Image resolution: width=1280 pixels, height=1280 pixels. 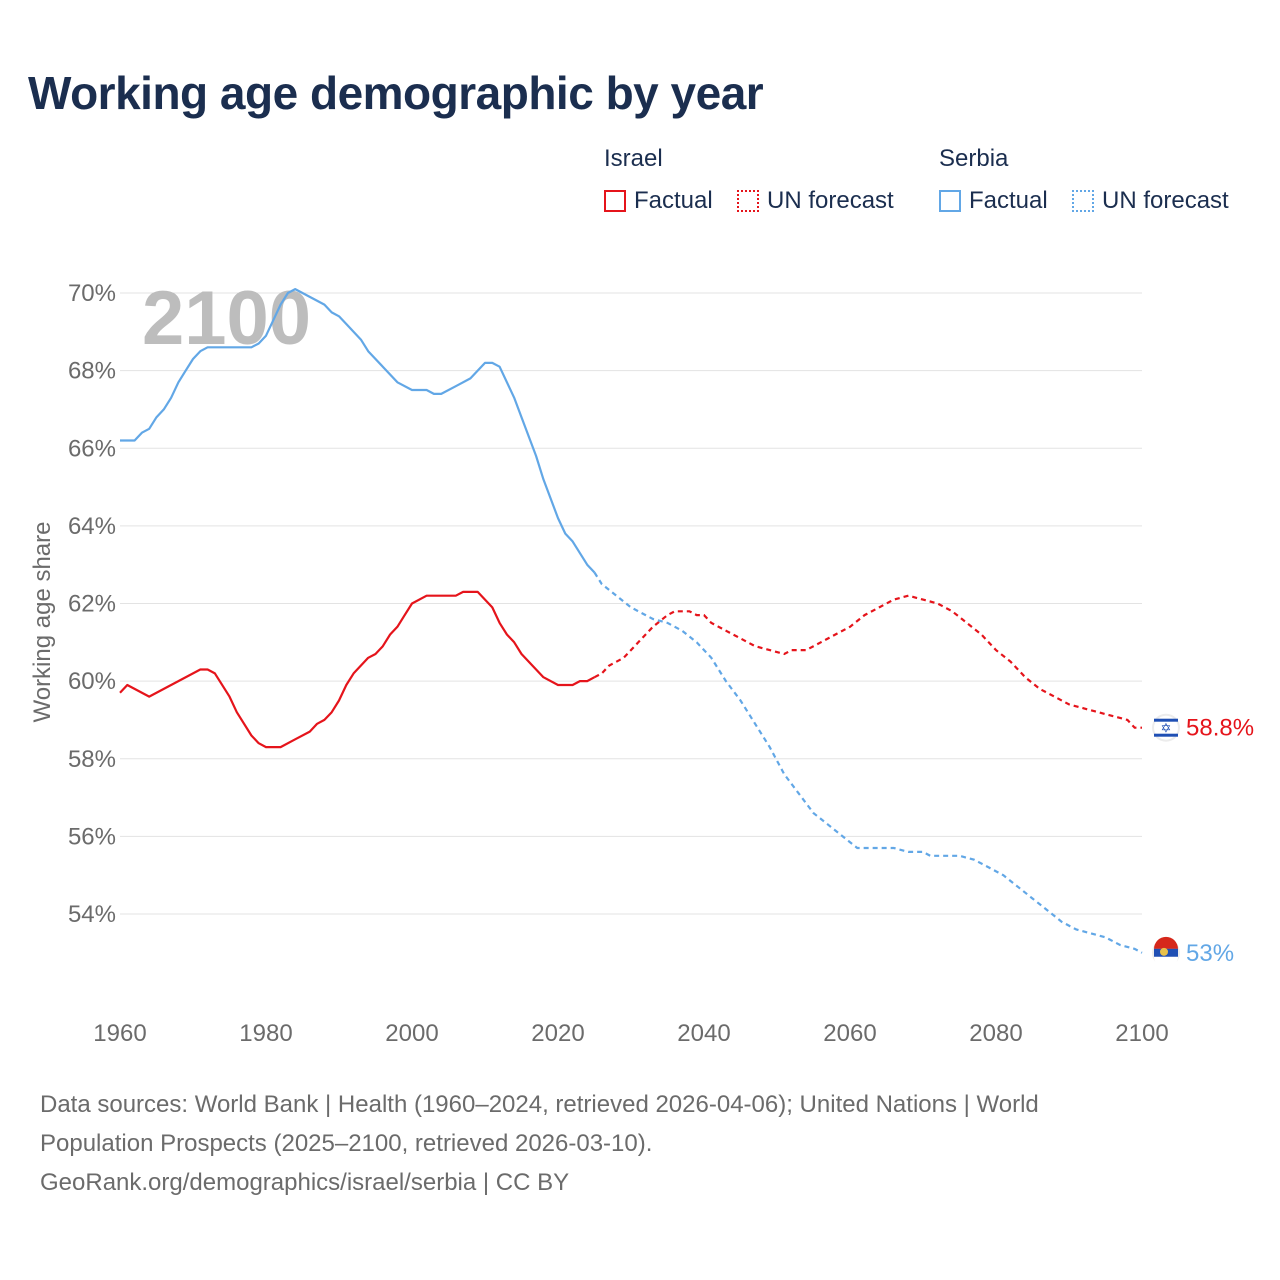 I want to click on legend-item-serbia-forecast: UN forecast, so click(x=1150, y=201).